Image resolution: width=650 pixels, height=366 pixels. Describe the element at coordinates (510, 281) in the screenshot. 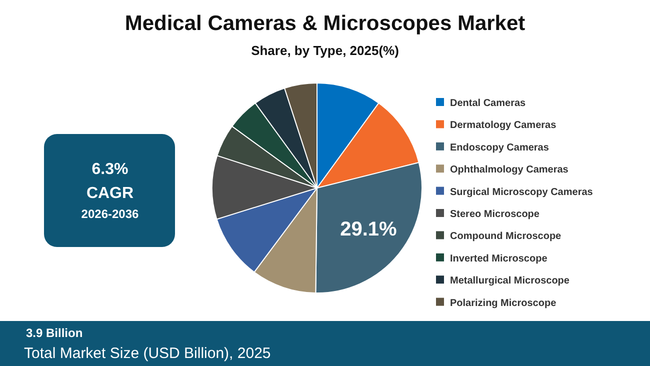

I see `legend-label: Metallurgical Microscope` at that location.